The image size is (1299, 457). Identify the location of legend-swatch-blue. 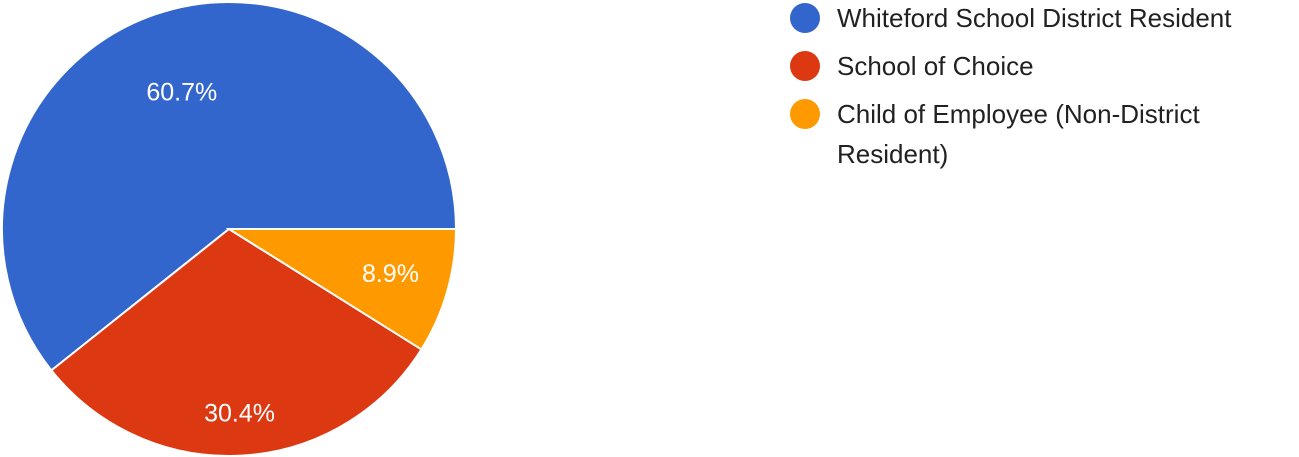
(805, 18).